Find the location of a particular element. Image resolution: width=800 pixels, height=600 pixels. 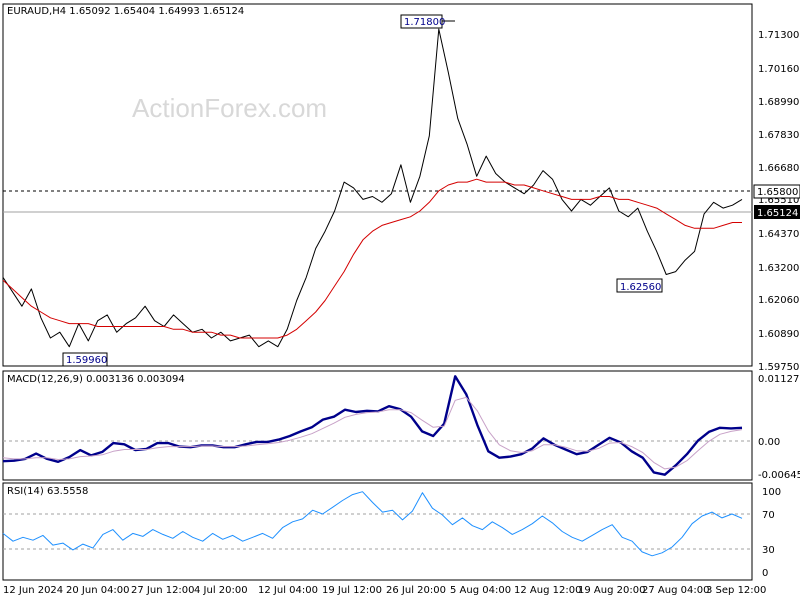

high-annotation: 1.71800 is located at coordinates (424, 22).